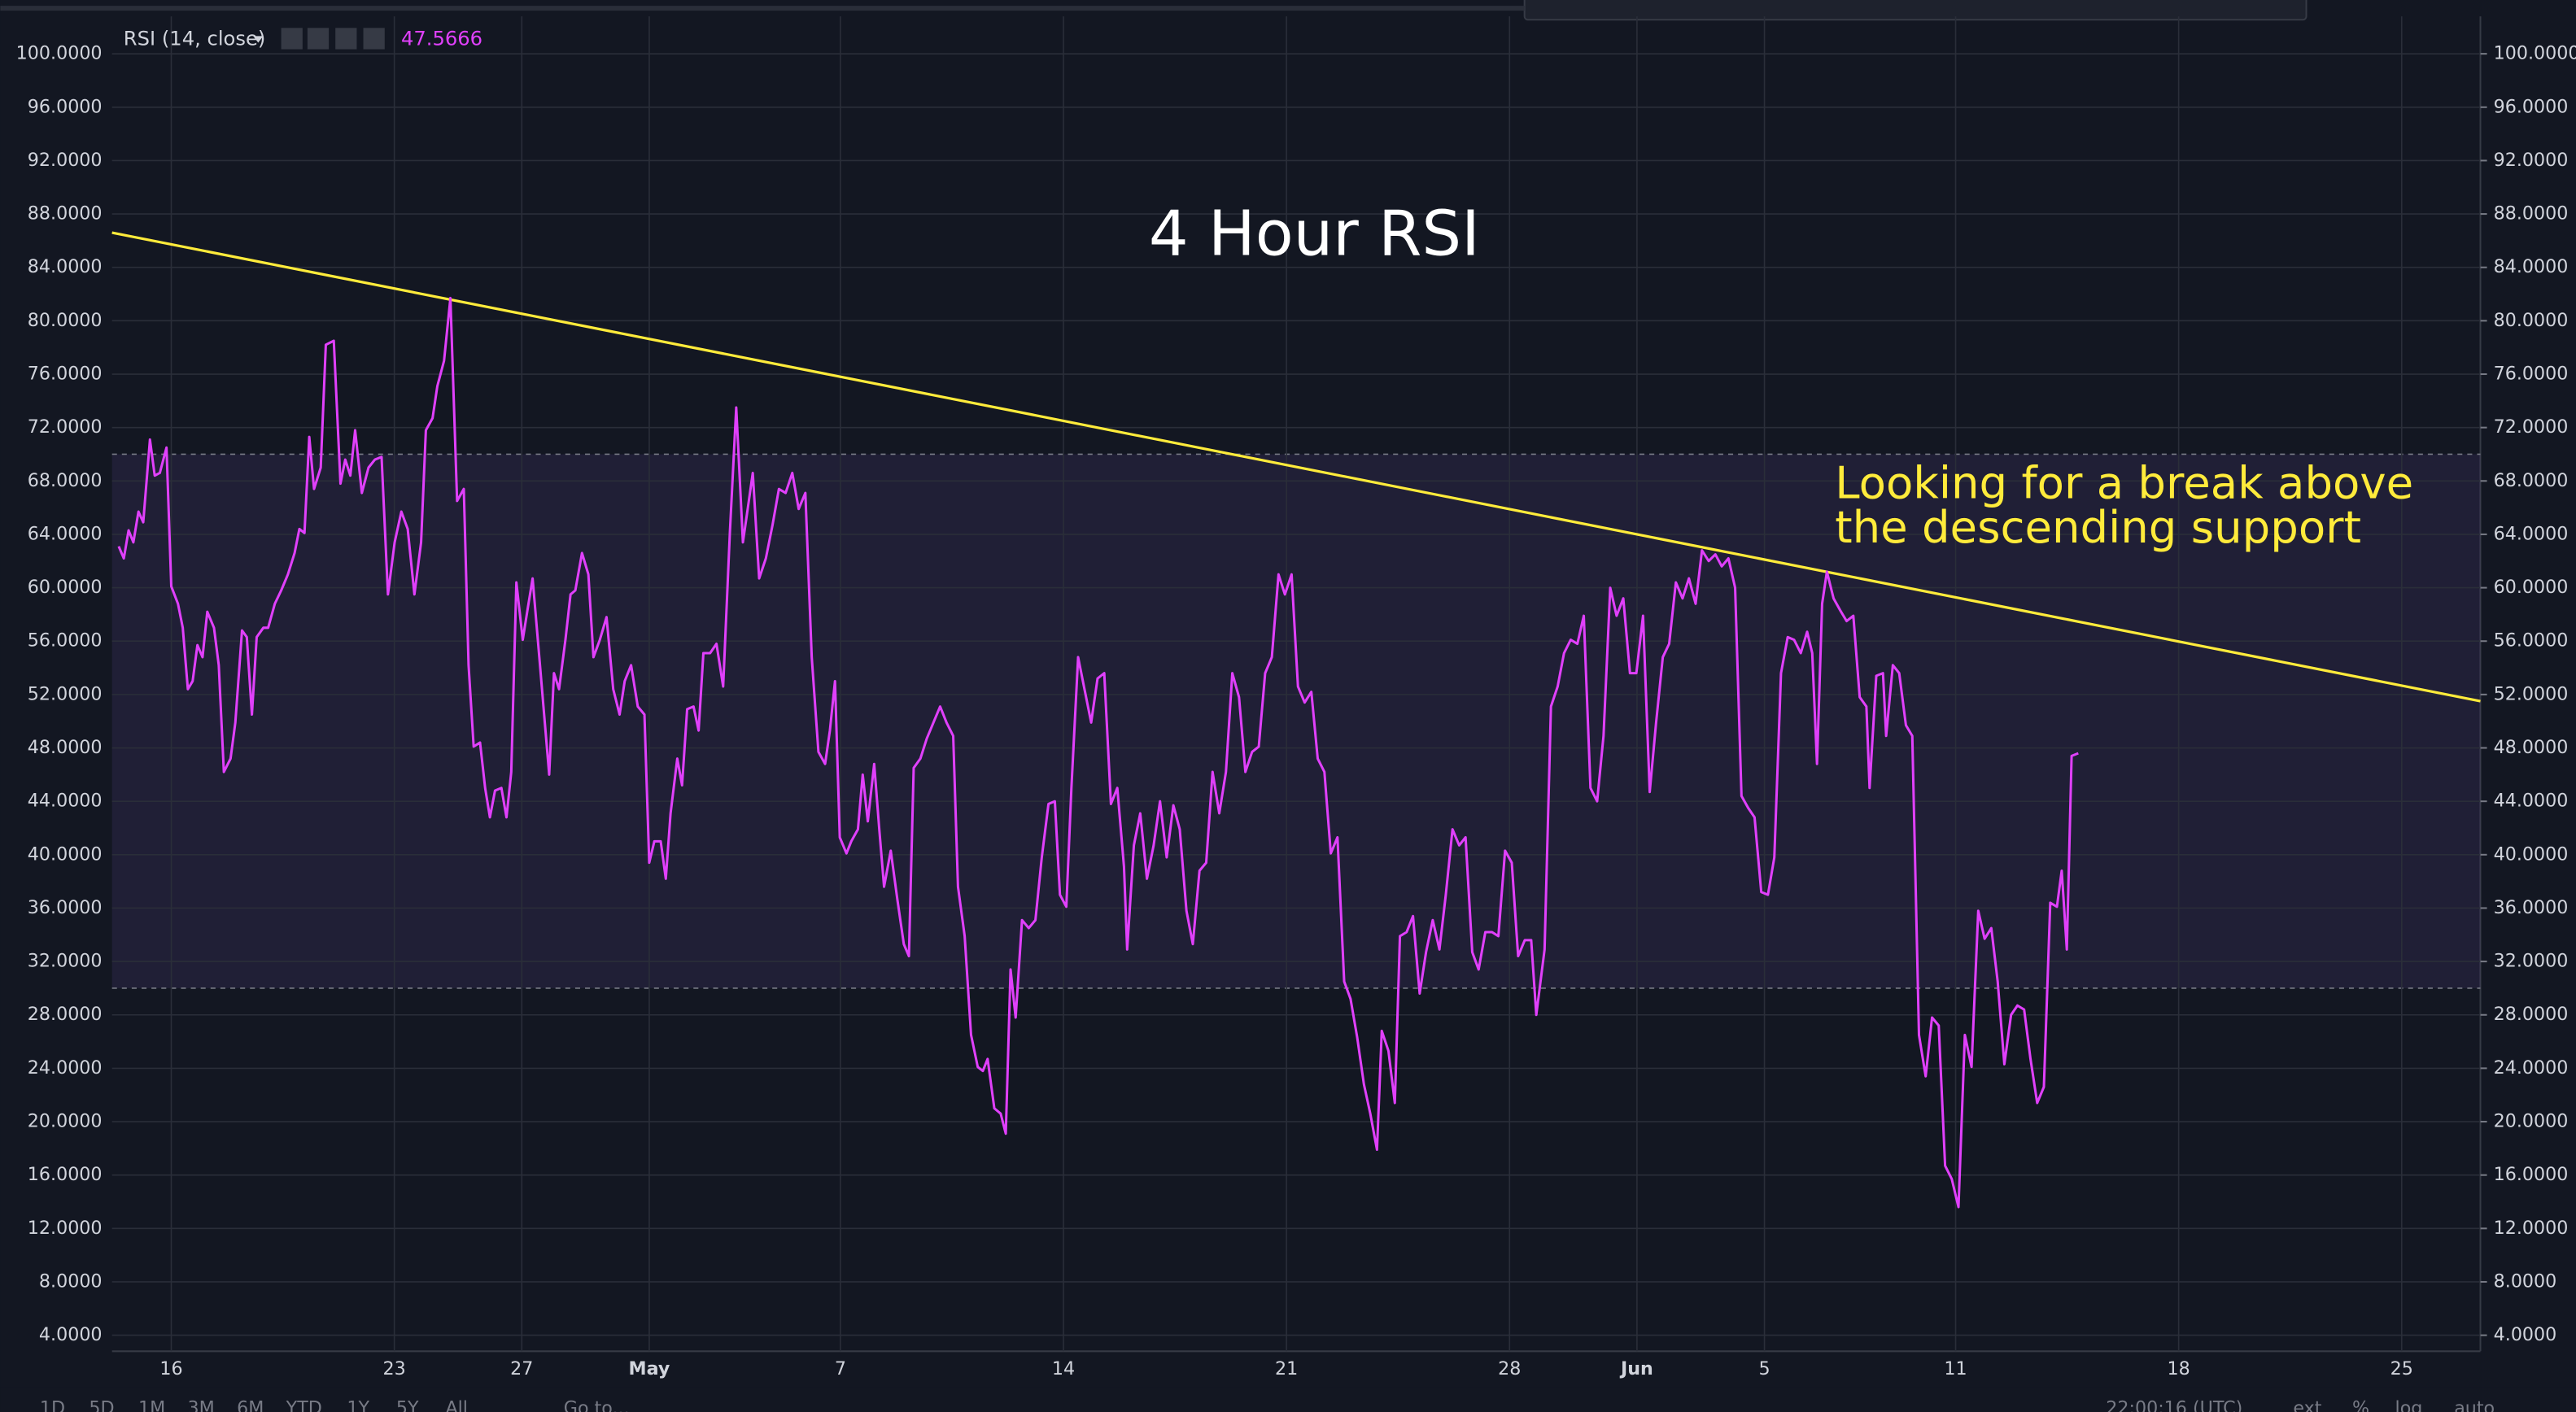 The height and width of the screenshot is (1412, 2576). Describe the element at coordinates (2307, 1404) in the screenshot. I see `scale-option: ext` at that location.